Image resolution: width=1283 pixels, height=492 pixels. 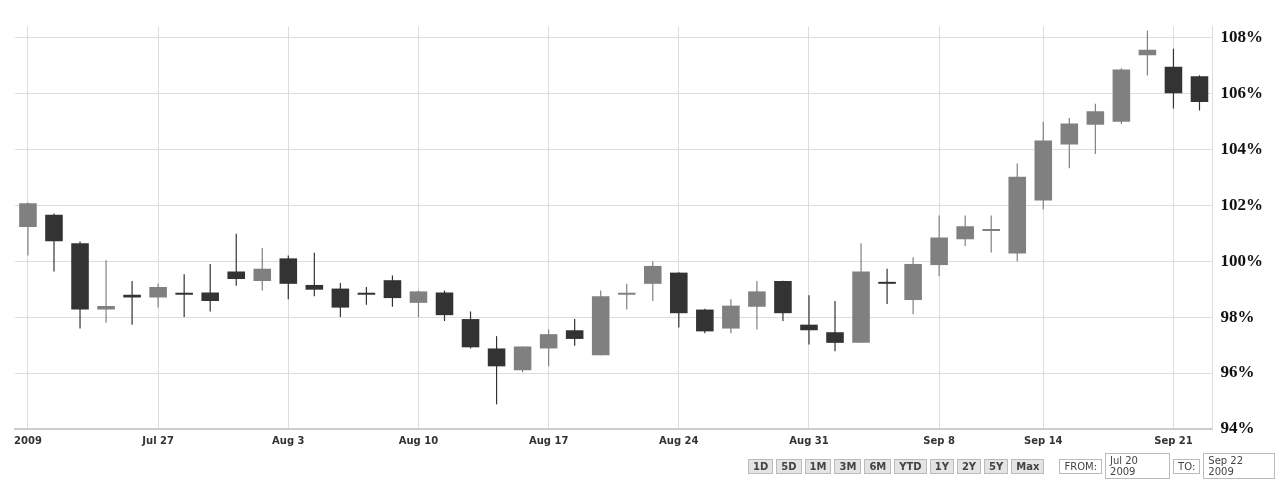 I want to click on y-tick-label: 94%, so click(x=1237, y=428).